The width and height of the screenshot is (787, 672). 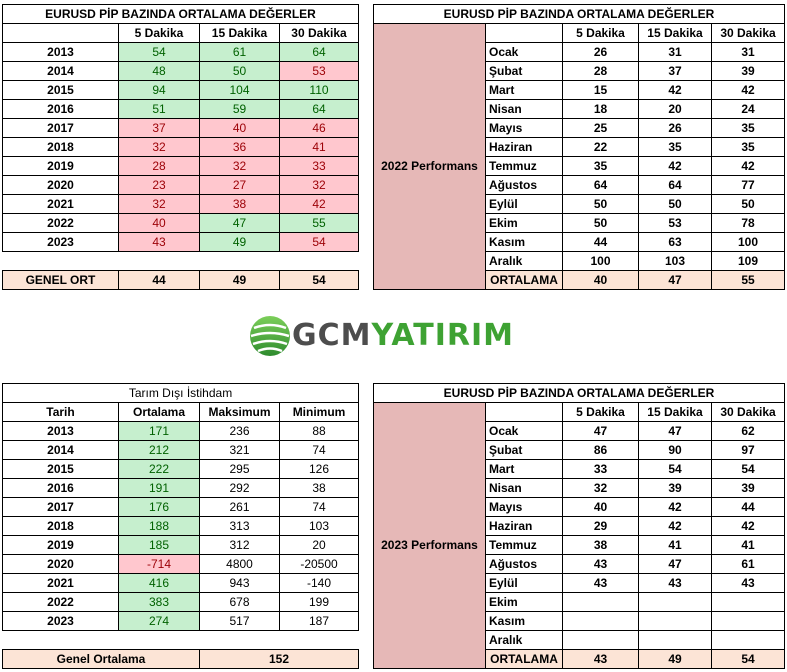 What do you see at coordinates (159, 469) in the screenshot?
I see `average-cell: 222` at bounding box center [159, 469].